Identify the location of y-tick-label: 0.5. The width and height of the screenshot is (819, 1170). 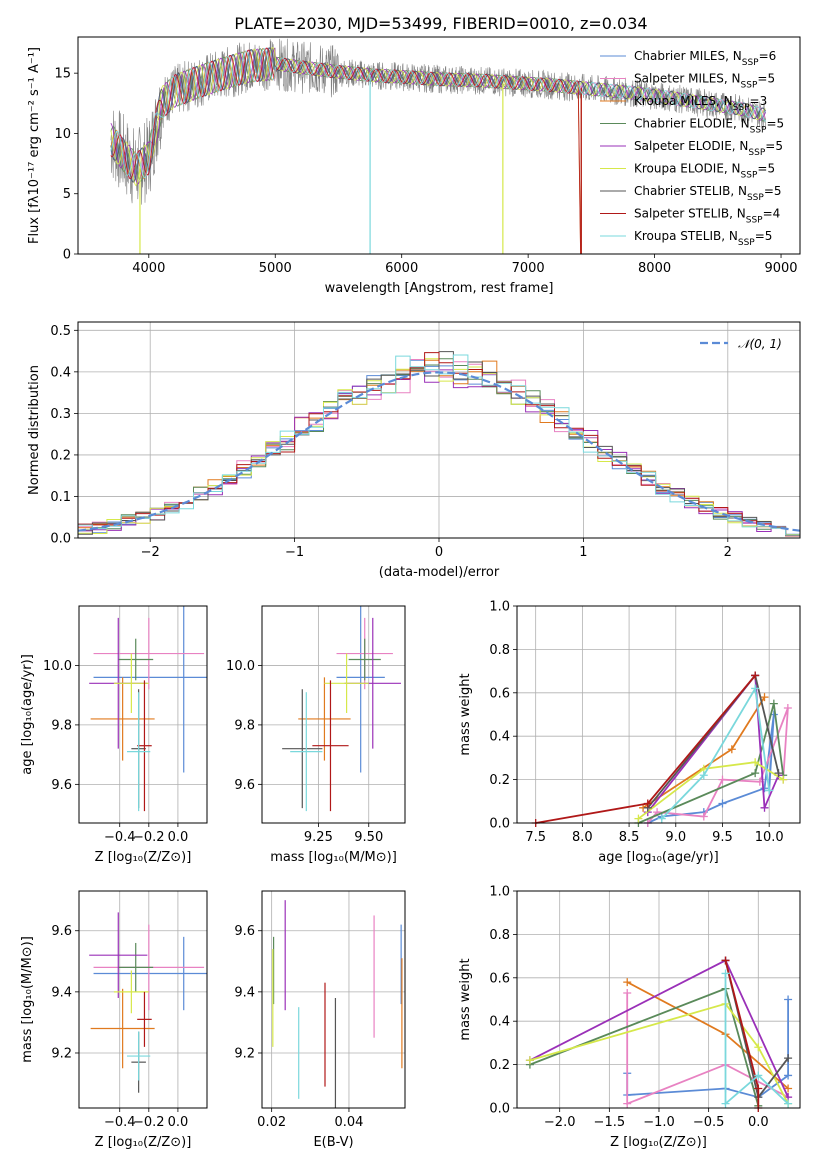
(60, 331).